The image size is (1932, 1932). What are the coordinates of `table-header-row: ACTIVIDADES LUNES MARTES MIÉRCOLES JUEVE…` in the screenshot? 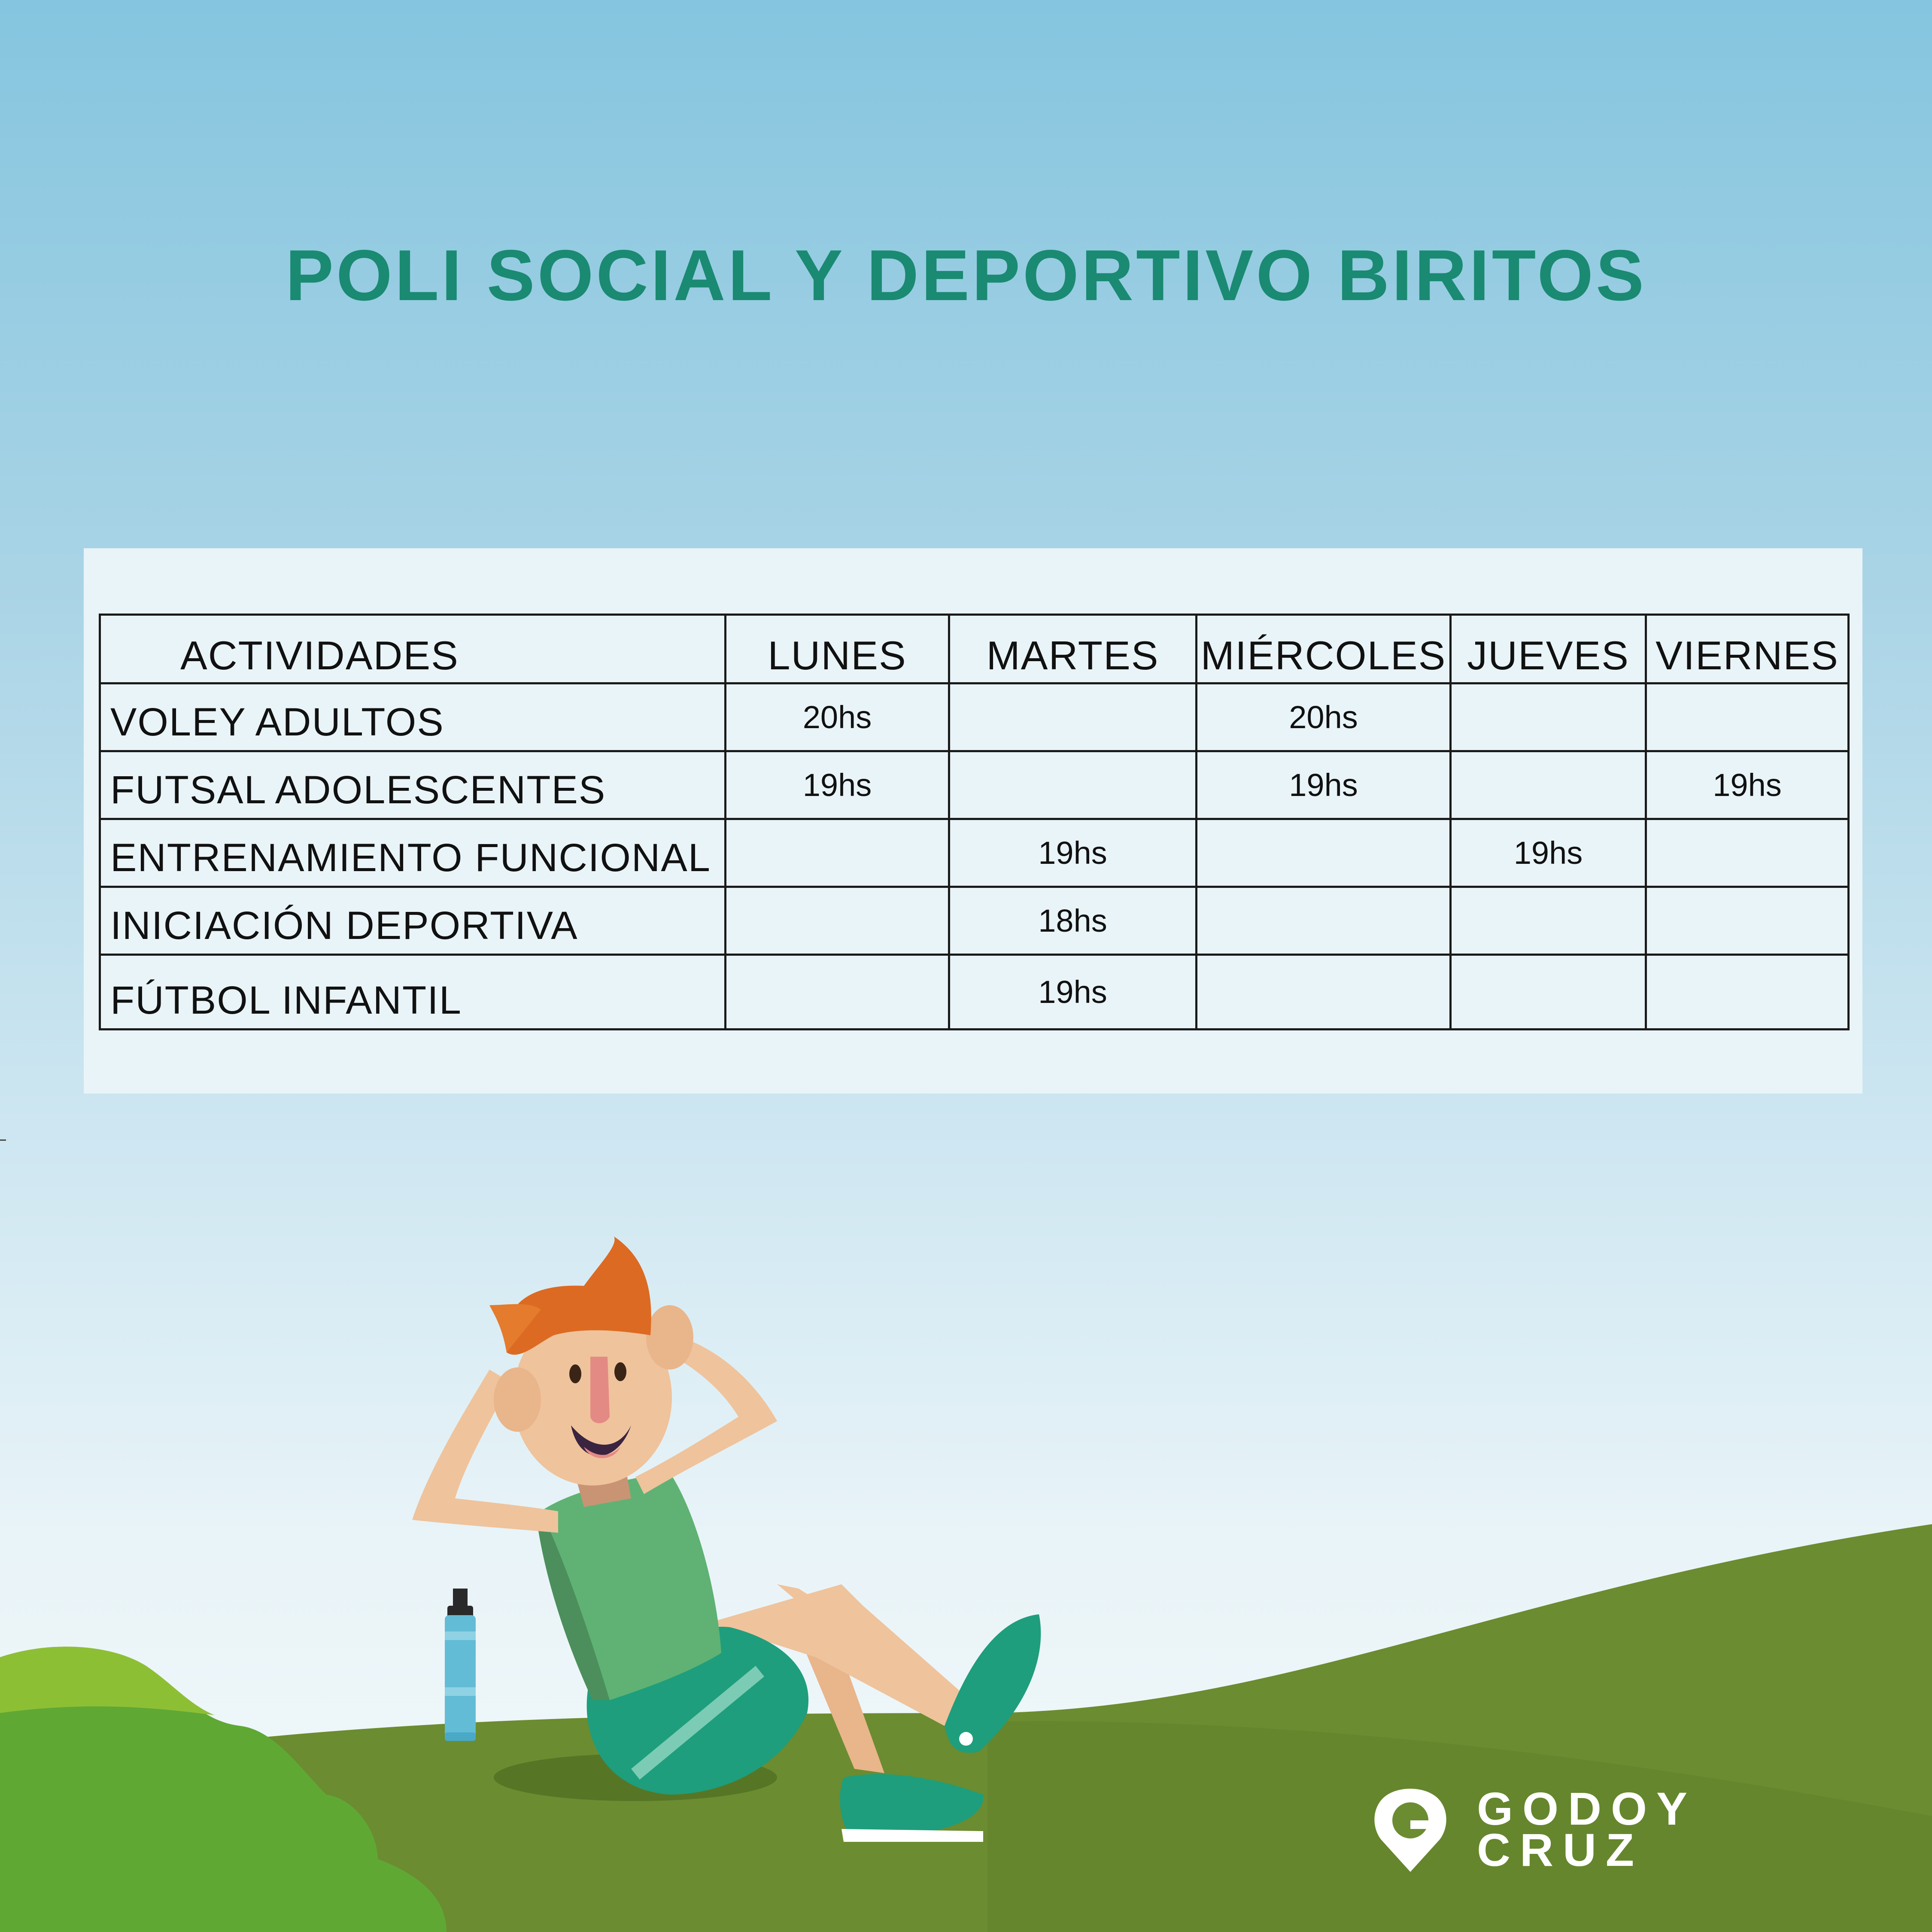 It's located at (974, 649).